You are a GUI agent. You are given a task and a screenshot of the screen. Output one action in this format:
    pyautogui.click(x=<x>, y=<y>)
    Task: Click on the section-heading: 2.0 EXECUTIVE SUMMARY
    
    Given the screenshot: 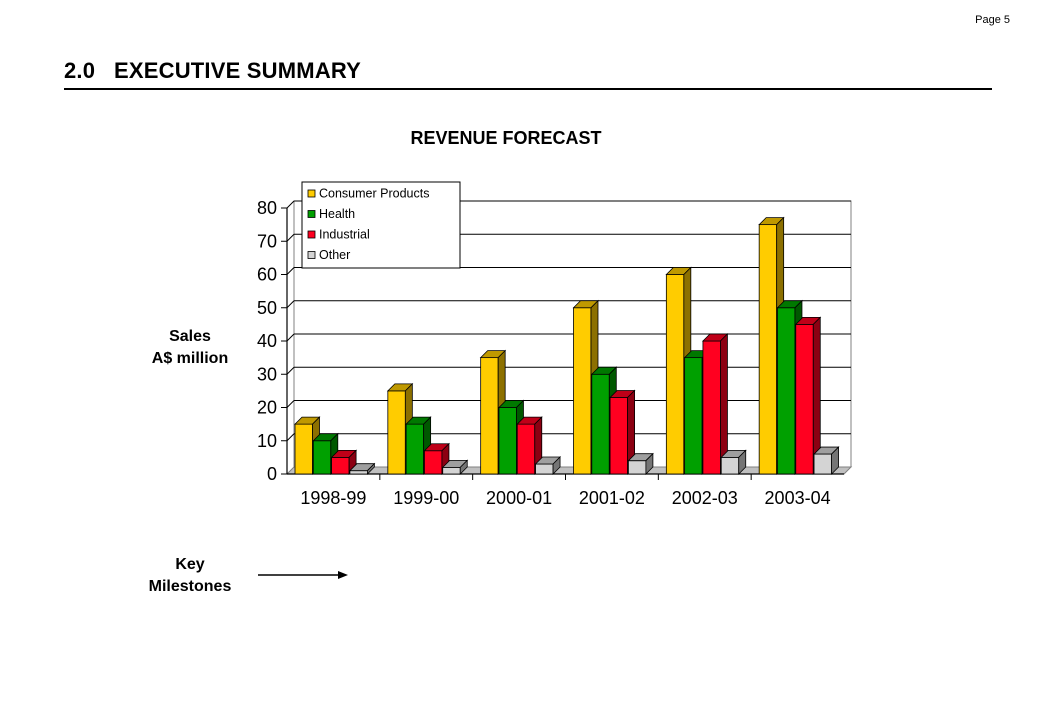 What is the action you would take?
    pyautogui.click(x=212, y=71)
    